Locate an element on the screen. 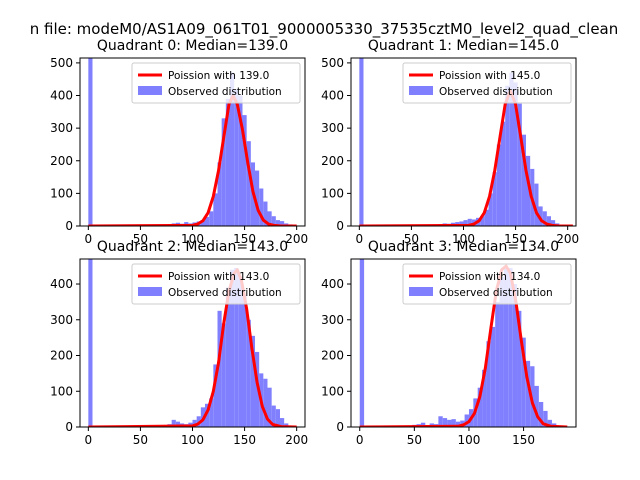  axes-frame is located at coordinates (463, 343).